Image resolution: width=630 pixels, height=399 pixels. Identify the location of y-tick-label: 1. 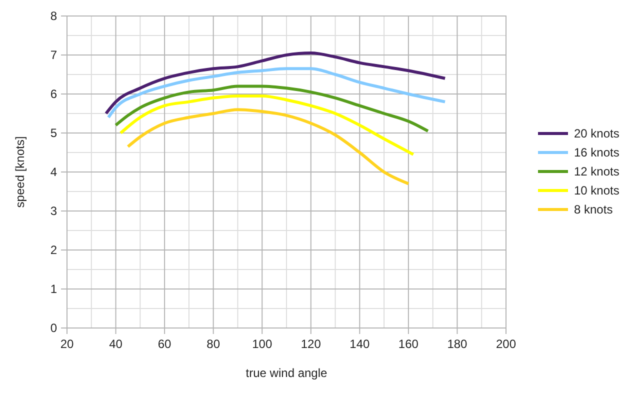
(54, 289).